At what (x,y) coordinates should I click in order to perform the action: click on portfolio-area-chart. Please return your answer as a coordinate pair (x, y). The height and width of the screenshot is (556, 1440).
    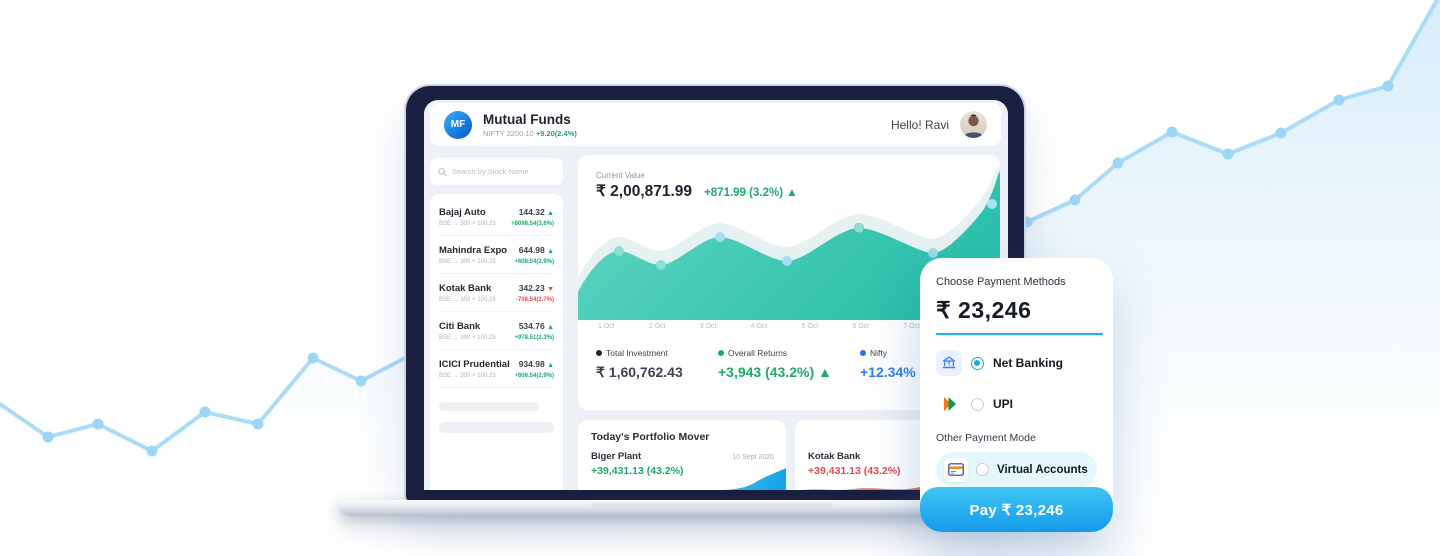
    Looking at the image, I should click on (789, 243).